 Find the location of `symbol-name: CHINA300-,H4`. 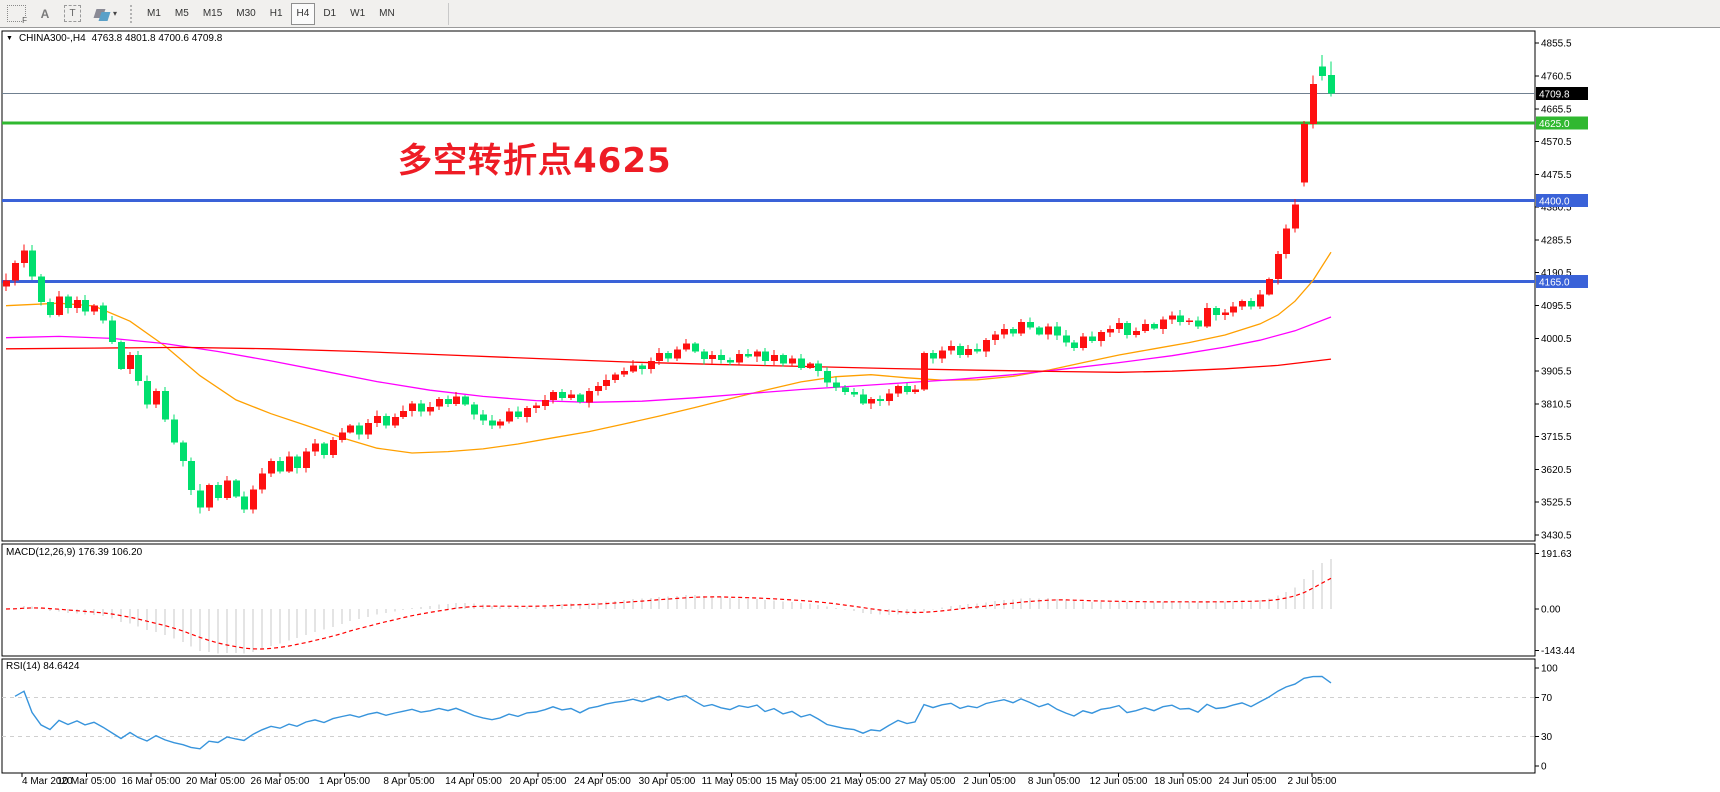

symbol-name: CHINA300-,H4 is located at coordinates (52, 38).